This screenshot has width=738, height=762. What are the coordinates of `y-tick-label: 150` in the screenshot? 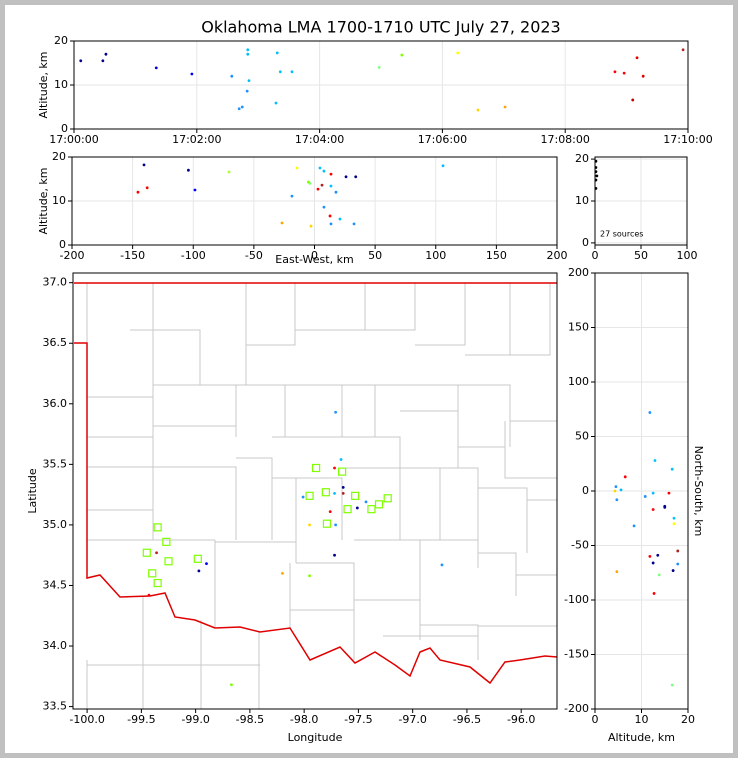 It's located at (578, 327).